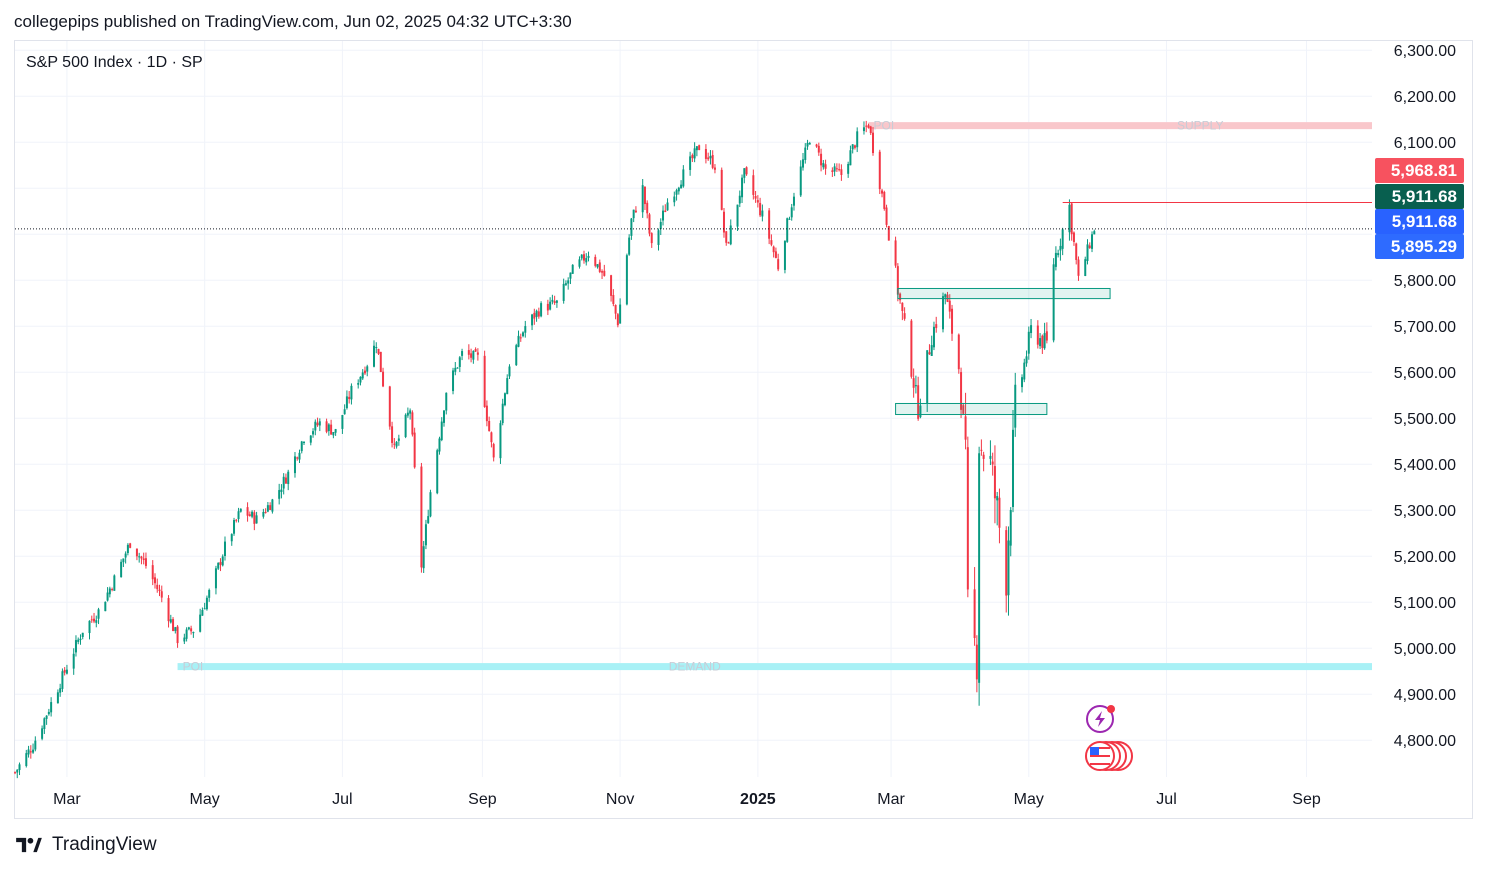 This screenshot has width=1487, height=871. I want to click on y-tick-label: 5,100.00, so click(1425, 603).